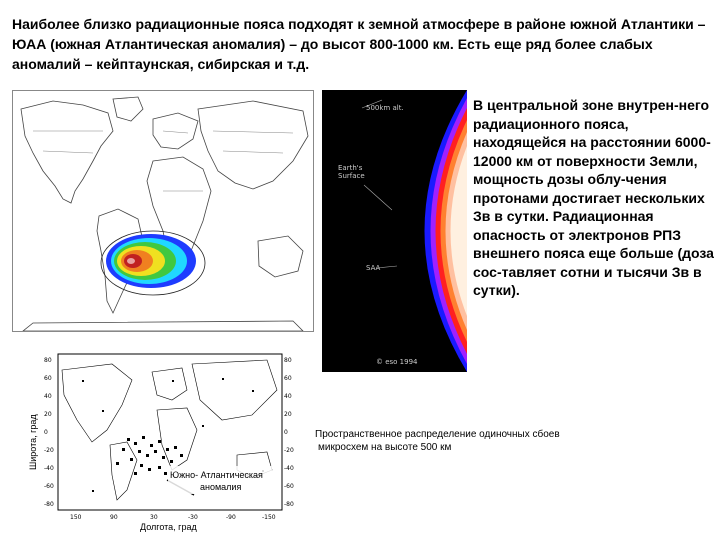 This screenshot has width=720, height=540. I want to click on x-tick-1: 90, so click(114, 517).